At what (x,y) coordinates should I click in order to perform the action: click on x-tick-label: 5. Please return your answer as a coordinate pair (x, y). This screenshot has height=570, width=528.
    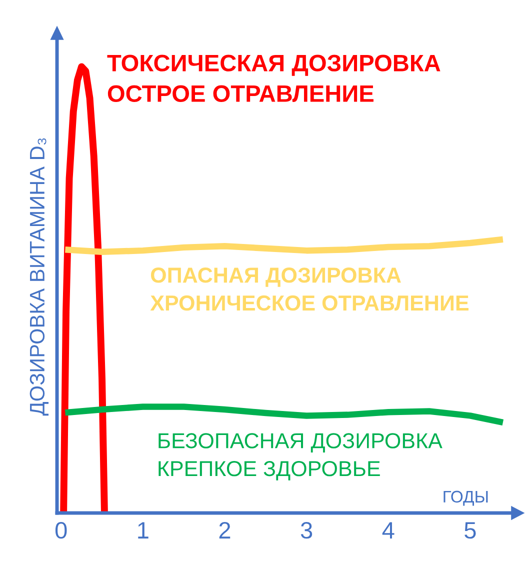
    Looking at the image, I should click on (470, 530).